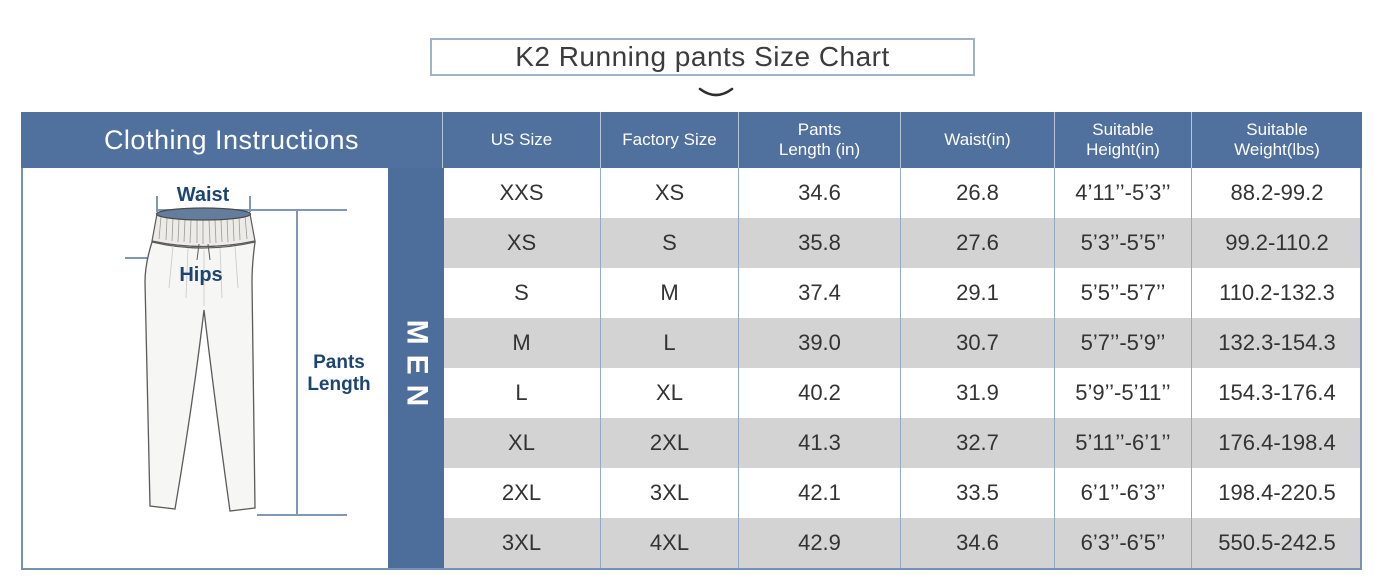 This screenshot has height=583, width=1400. What do you see at coordinates (521, 443) in the screenshot?
I see `cell-us-size: XL` at bounding box center [521, 443].